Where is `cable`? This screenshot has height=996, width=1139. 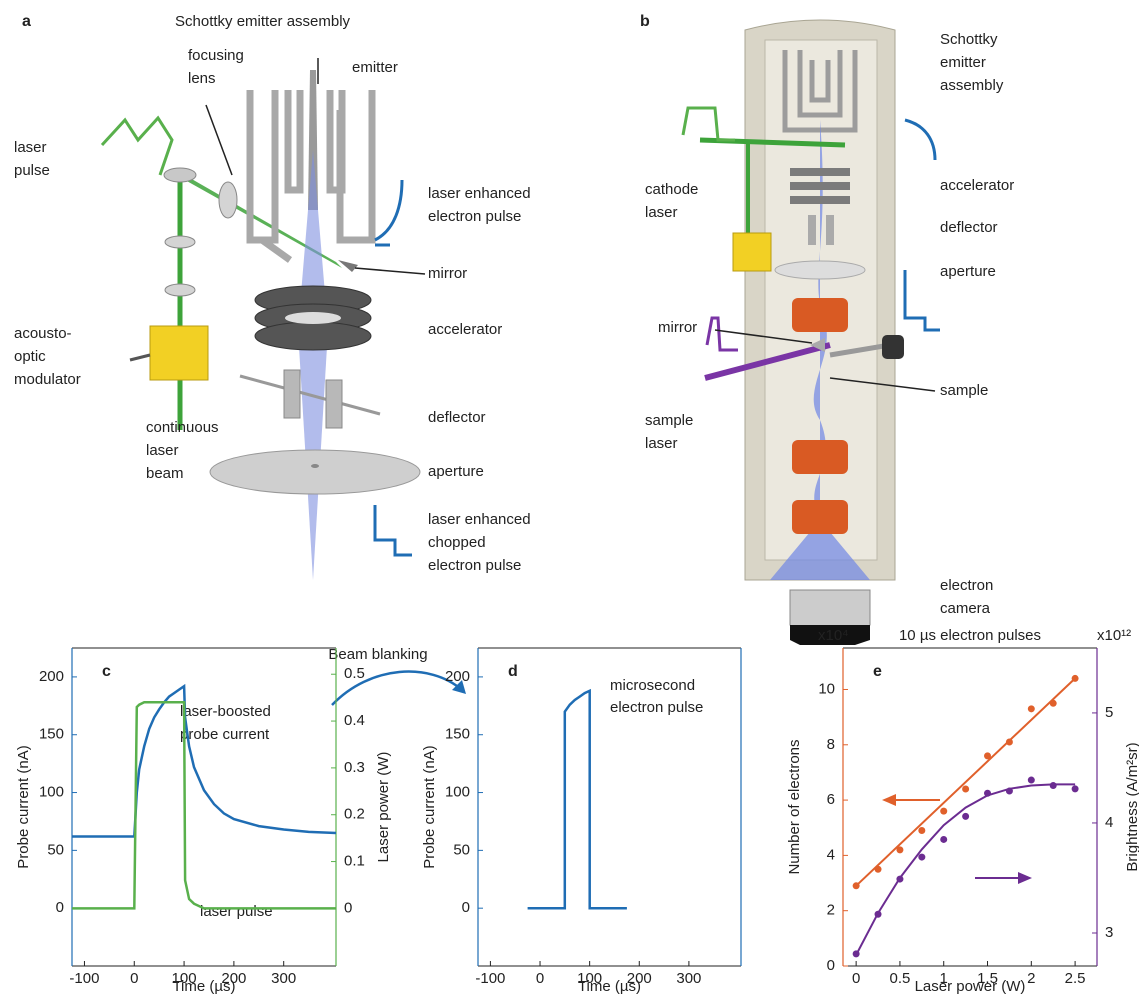
cable is located at coordinates (140, 357).